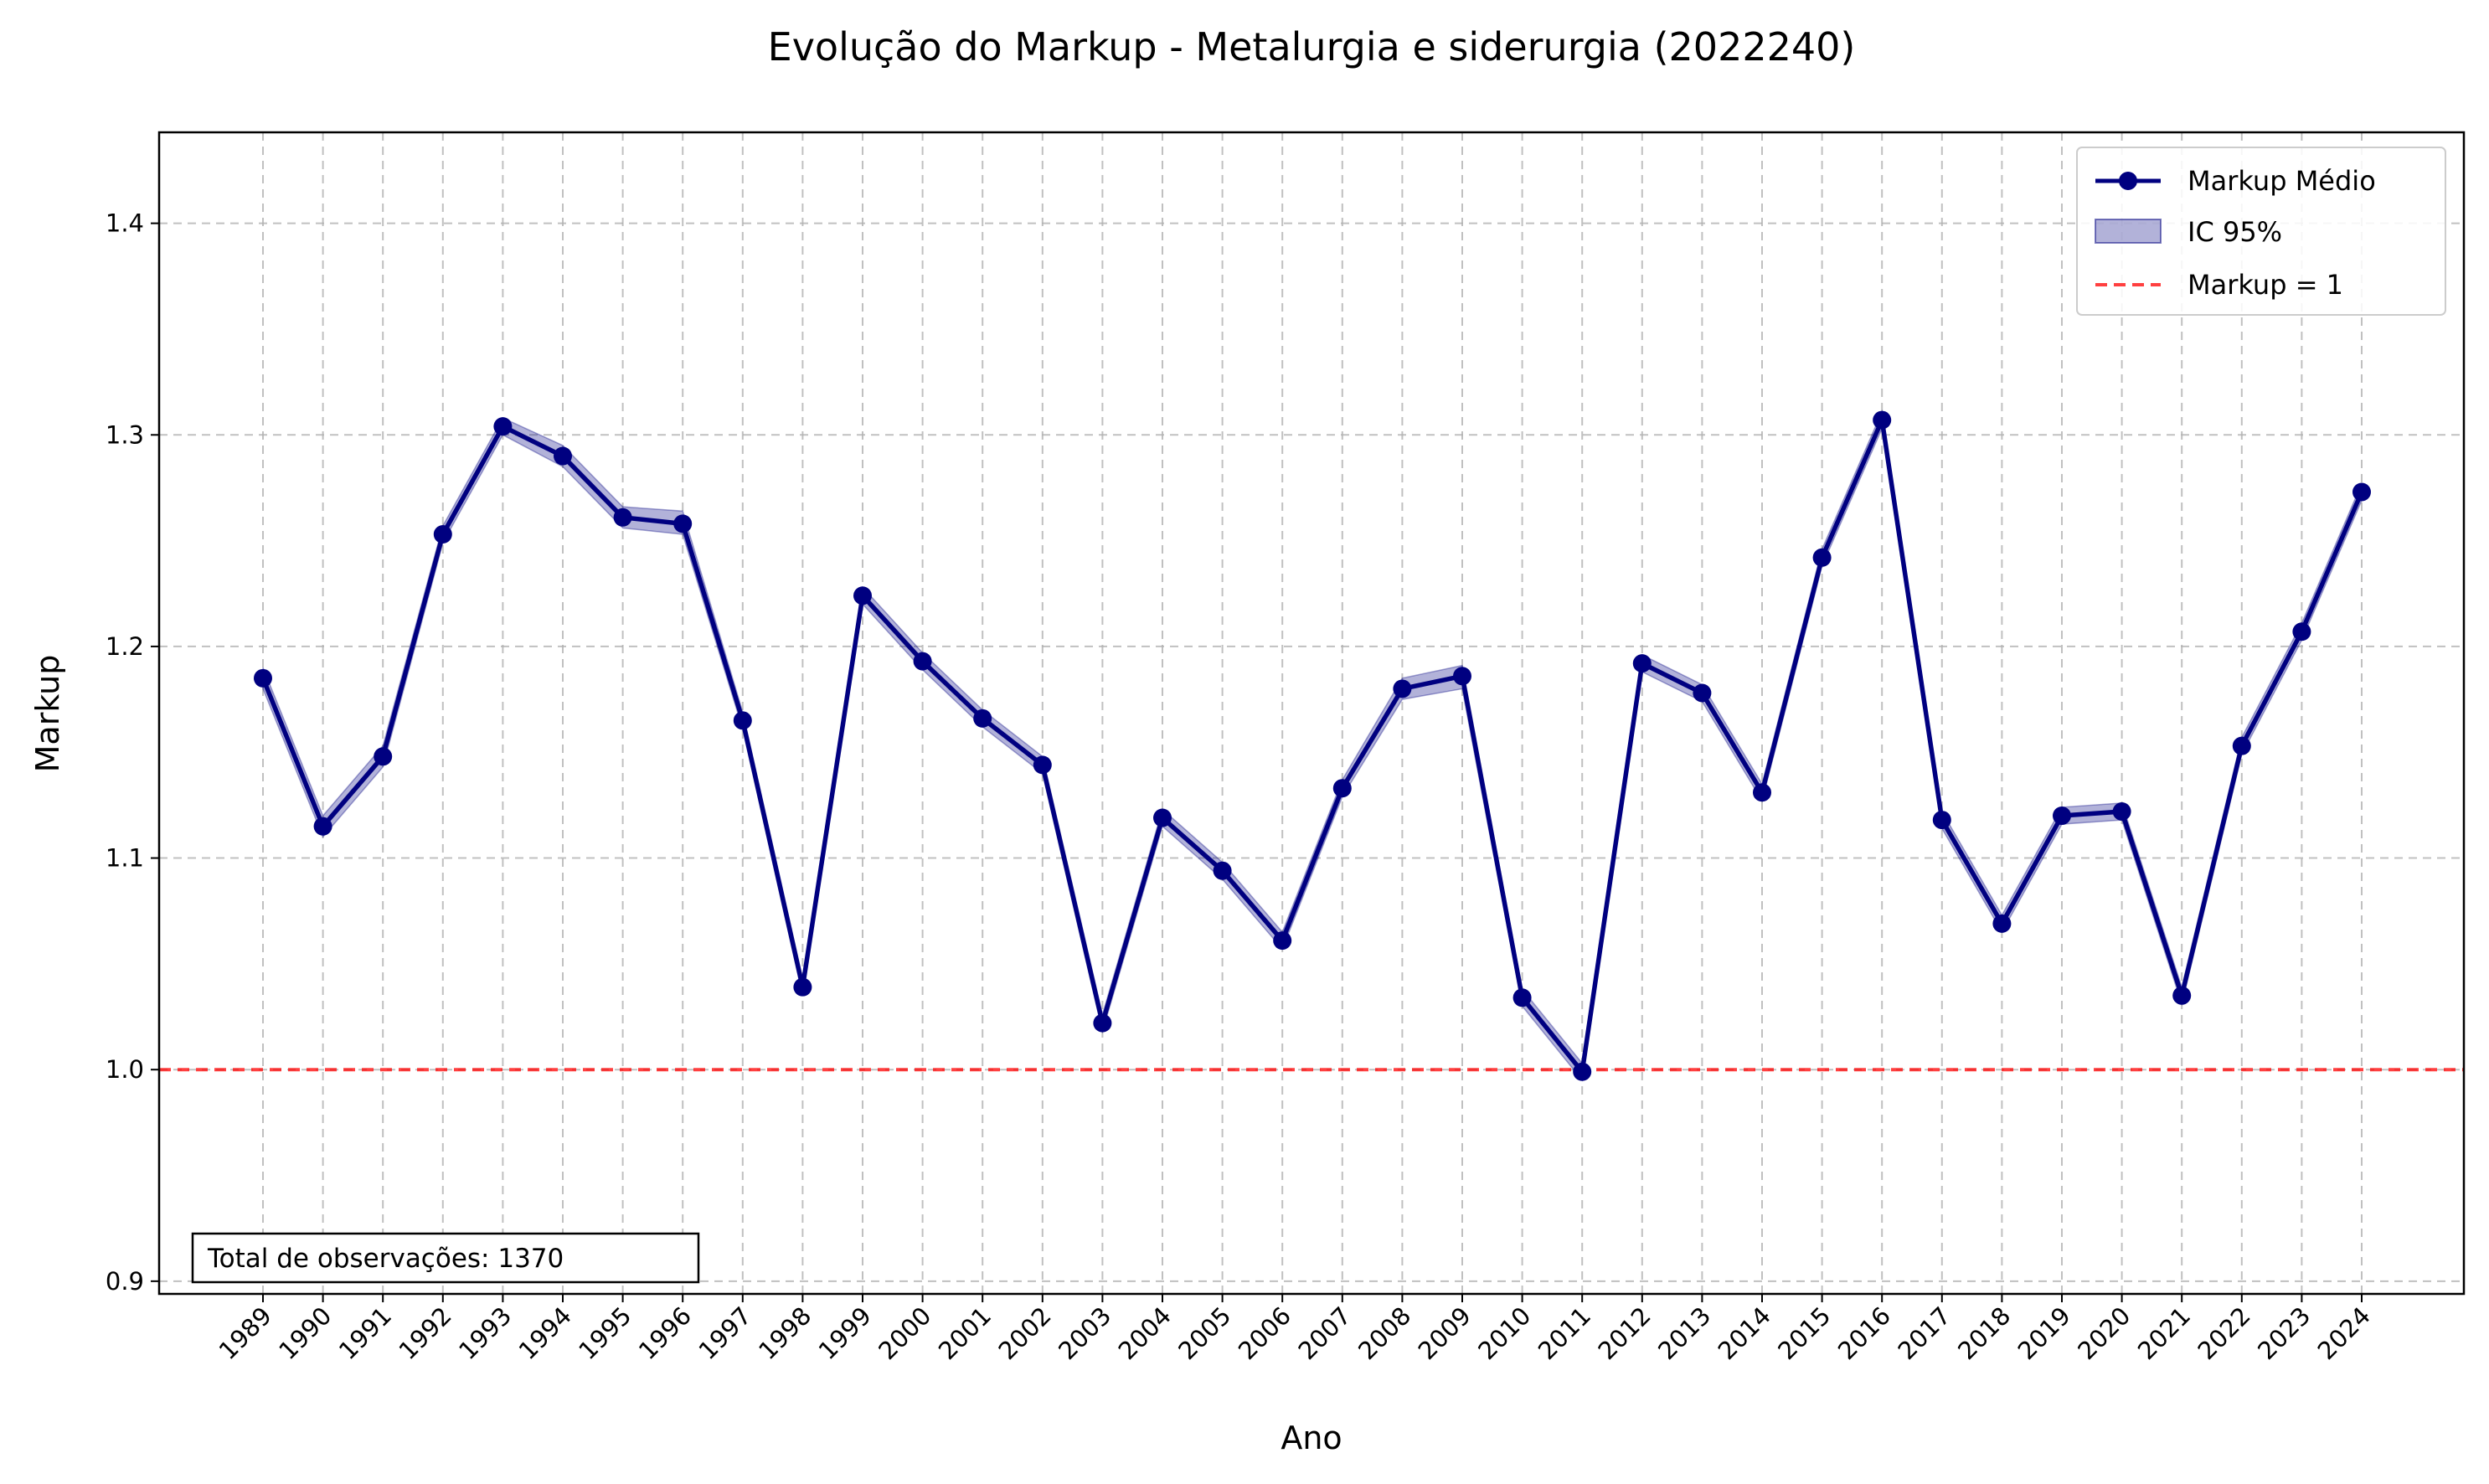 The image size is (2489, 1484). Describe the element at coordinates (2128, 181) in the screenshot. I see `legend-marker-swatch` at that location.